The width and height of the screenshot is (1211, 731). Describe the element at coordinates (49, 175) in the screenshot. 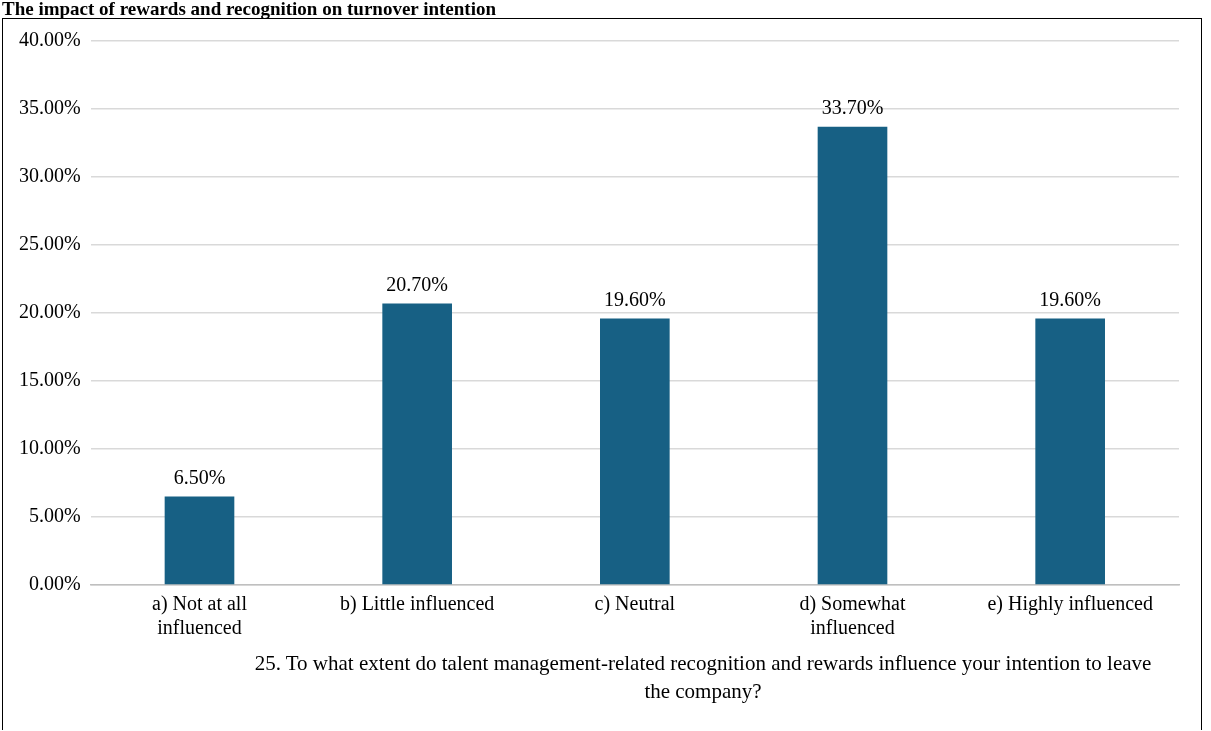

I see `y-tick-label: 30.00%` at that location.